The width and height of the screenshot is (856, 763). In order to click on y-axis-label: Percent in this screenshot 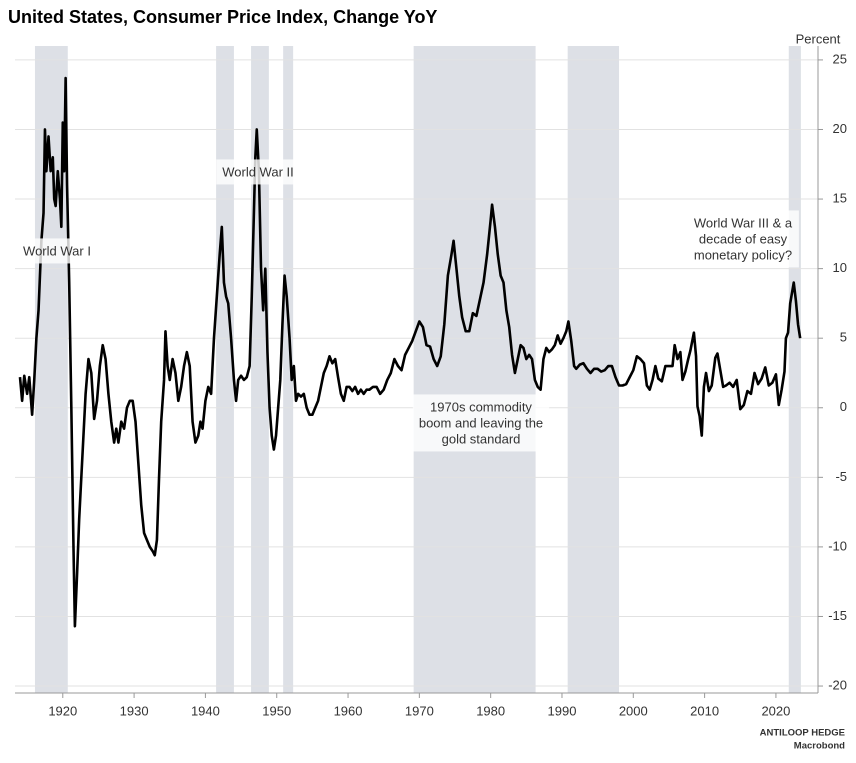, I will do `click(818, 38)`.